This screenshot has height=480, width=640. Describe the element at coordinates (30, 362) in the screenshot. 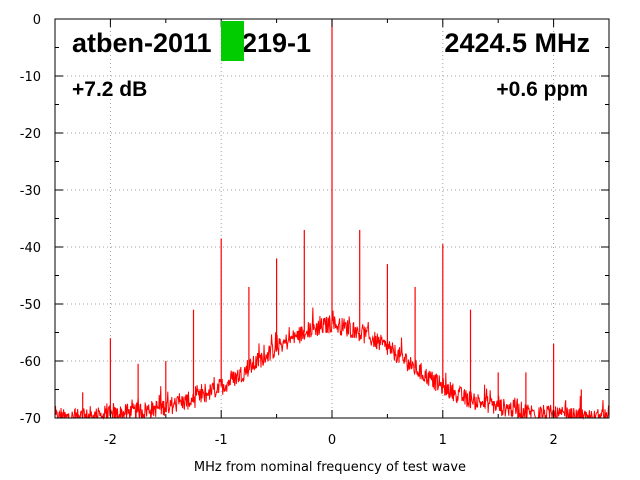

I see `y-tick-label: -60` at that location.